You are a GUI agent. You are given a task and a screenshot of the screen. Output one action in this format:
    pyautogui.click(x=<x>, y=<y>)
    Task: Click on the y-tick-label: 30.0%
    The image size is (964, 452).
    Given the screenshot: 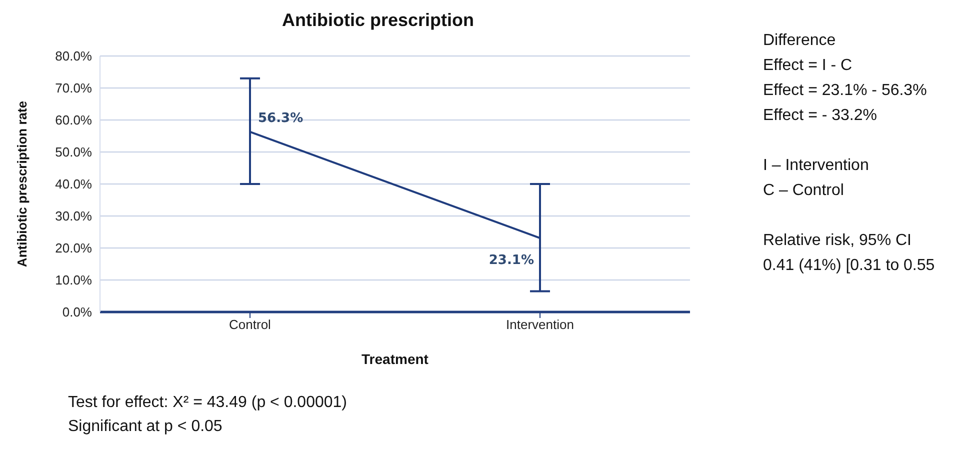 What is the action you would take?
    pyautogui.click(x=73, y=216)
    